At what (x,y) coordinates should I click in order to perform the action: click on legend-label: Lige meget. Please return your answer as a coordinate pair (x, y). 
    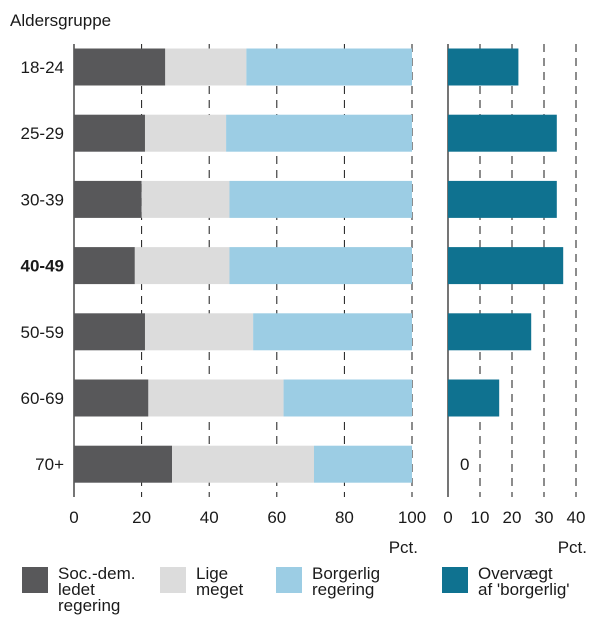
    Looking at the image, I should click on (220, 581).